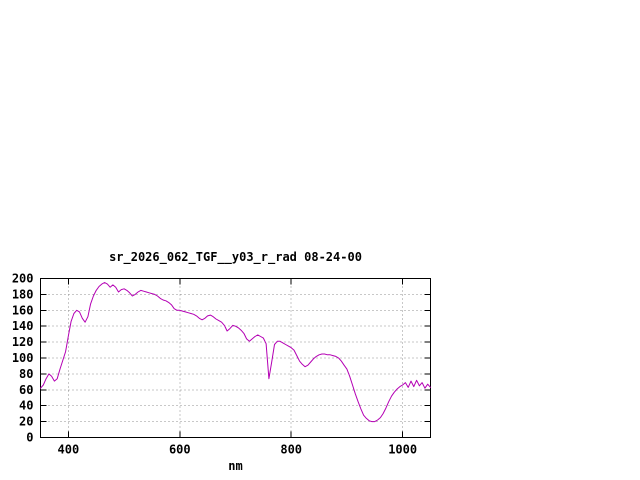 The height and width of the screenshot is (480, 640). What do you see at coordinates (69, 450) in the screenshot?
I see `x-tick-label: 400` at bounding box center [69, 450].